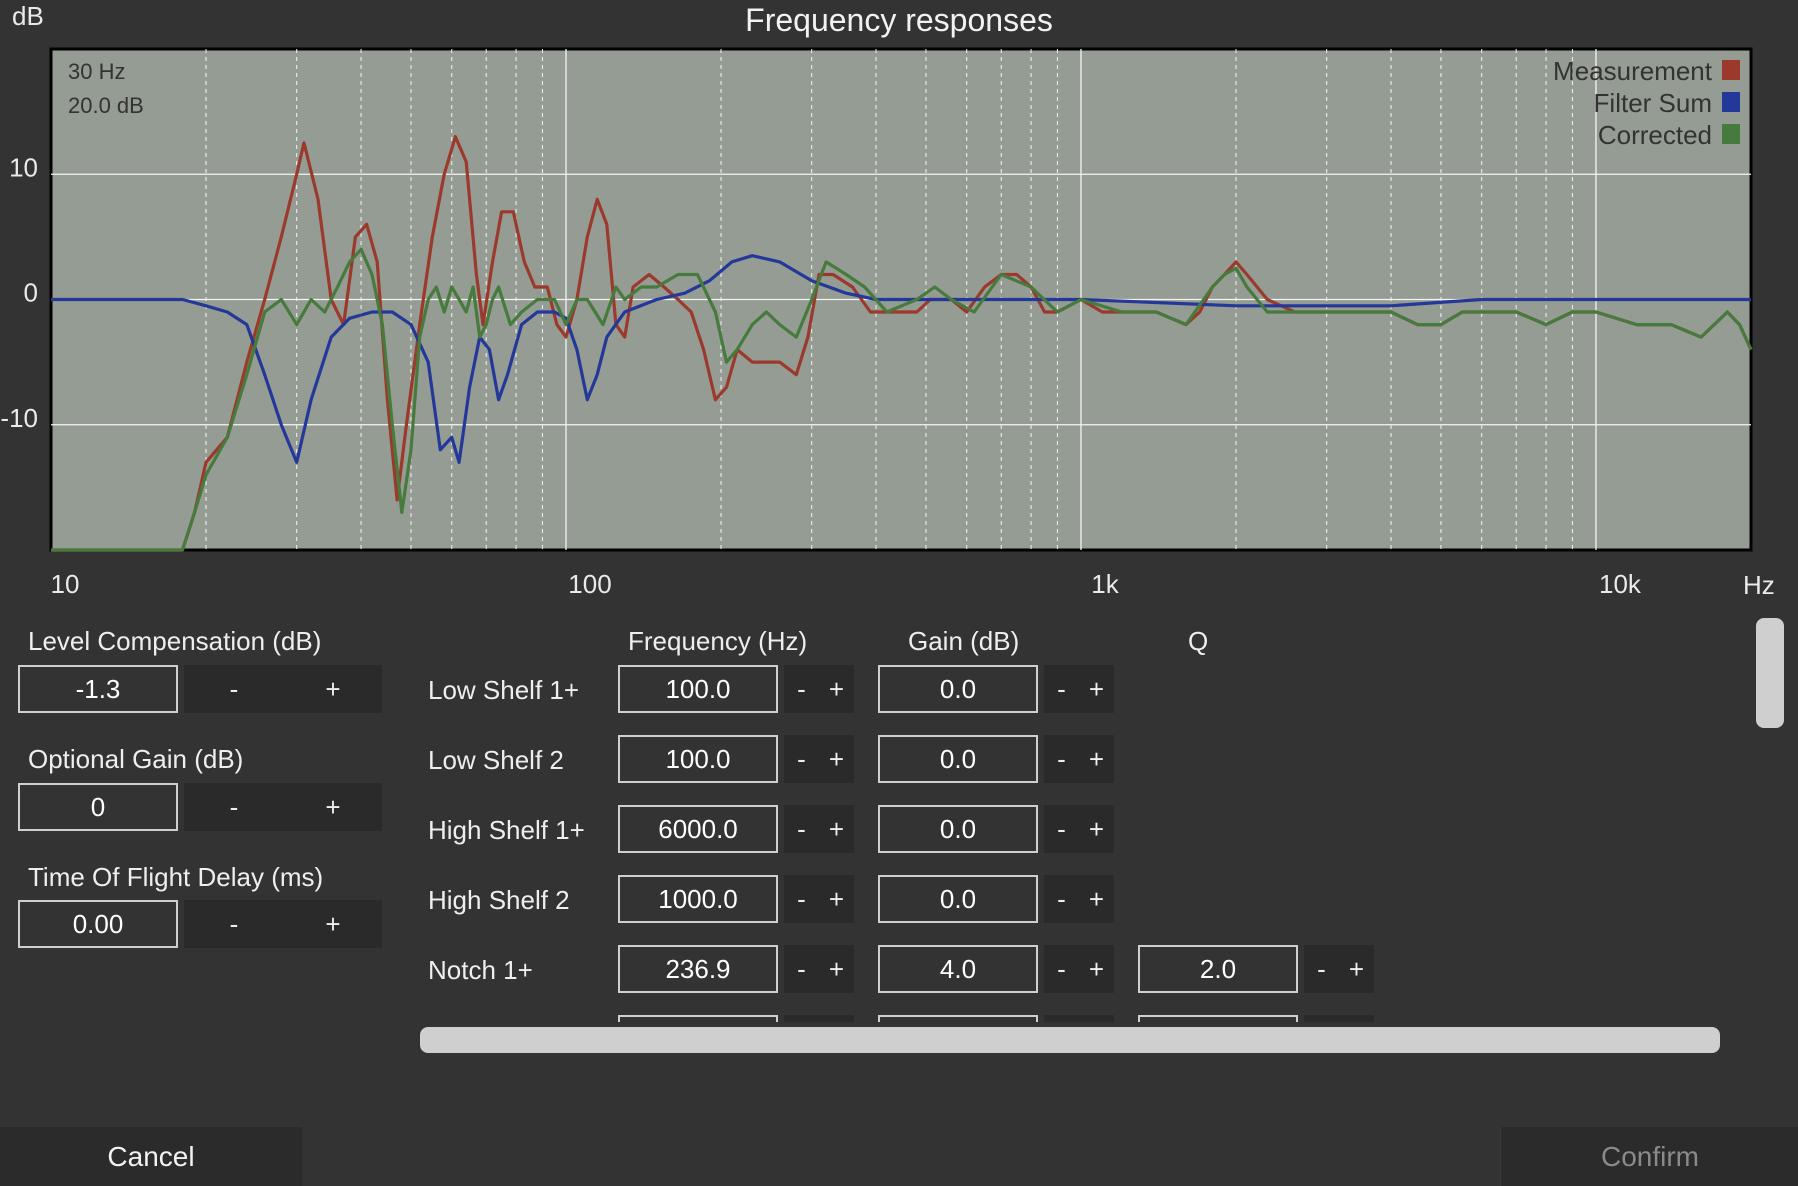 The image size is (1798, 1186). Describe the element at coordinates (1198, 641) in the screenshot. I see `q-column-header: Q` at that location.